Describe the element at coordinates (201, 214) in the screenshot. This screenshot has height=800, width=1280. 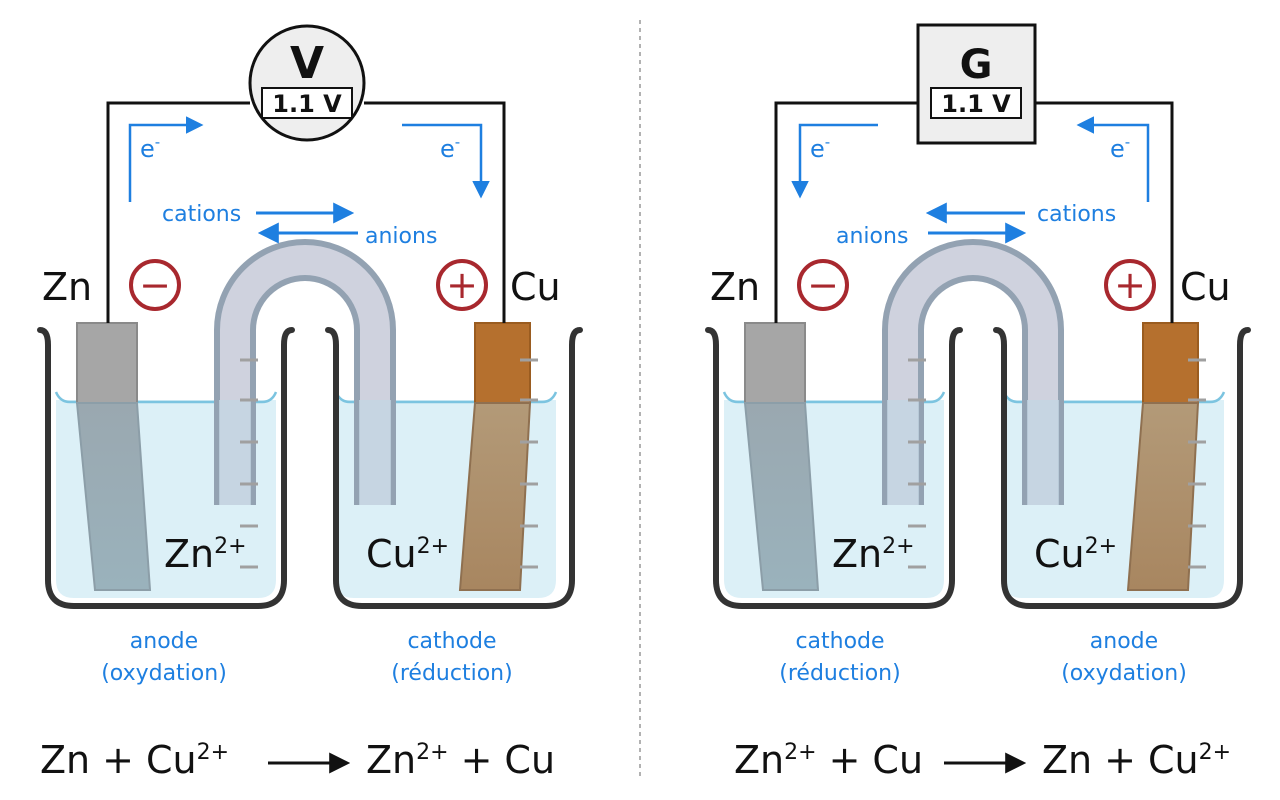
I see `left-cations-label: cations` at that location.